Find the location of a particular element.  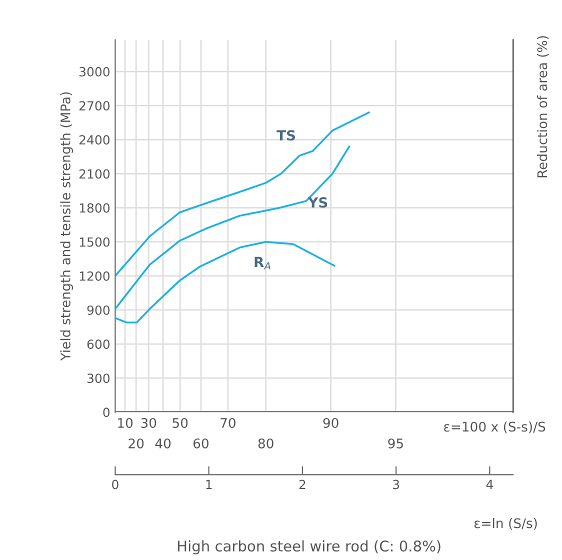

text: 30 is located at coordinates (148, 423).